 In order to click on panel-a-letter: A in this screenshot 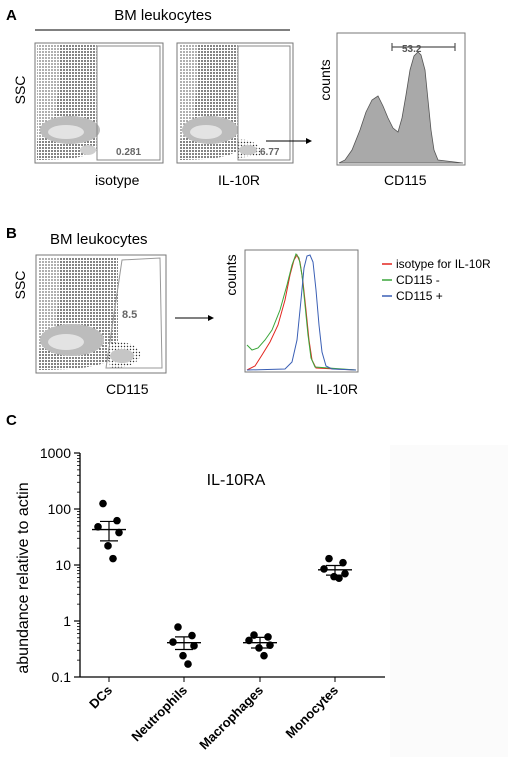, I will do `click(11, 15)`.